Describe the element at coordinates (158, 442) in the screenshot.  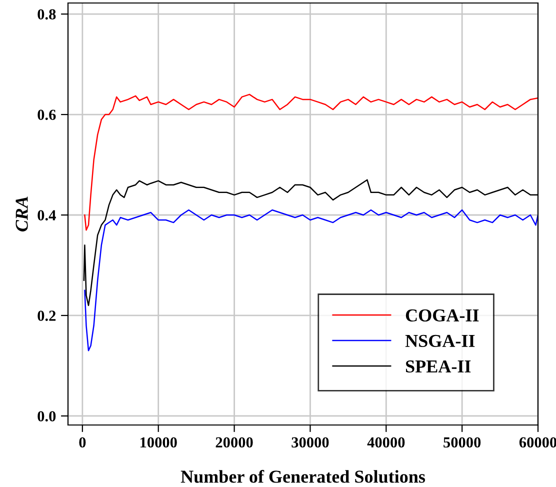
I see `x-tick-label: 10000` at that location.